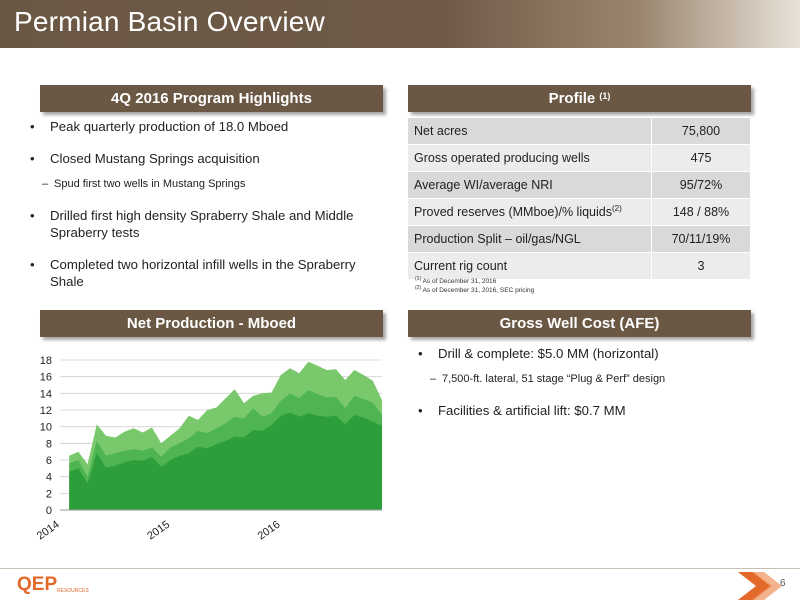 The image size is (800, 600). Describe the element at coordinates (483, 185) in the screenshot. I see `profile-label-text: Average WI/average NRI` at that location.